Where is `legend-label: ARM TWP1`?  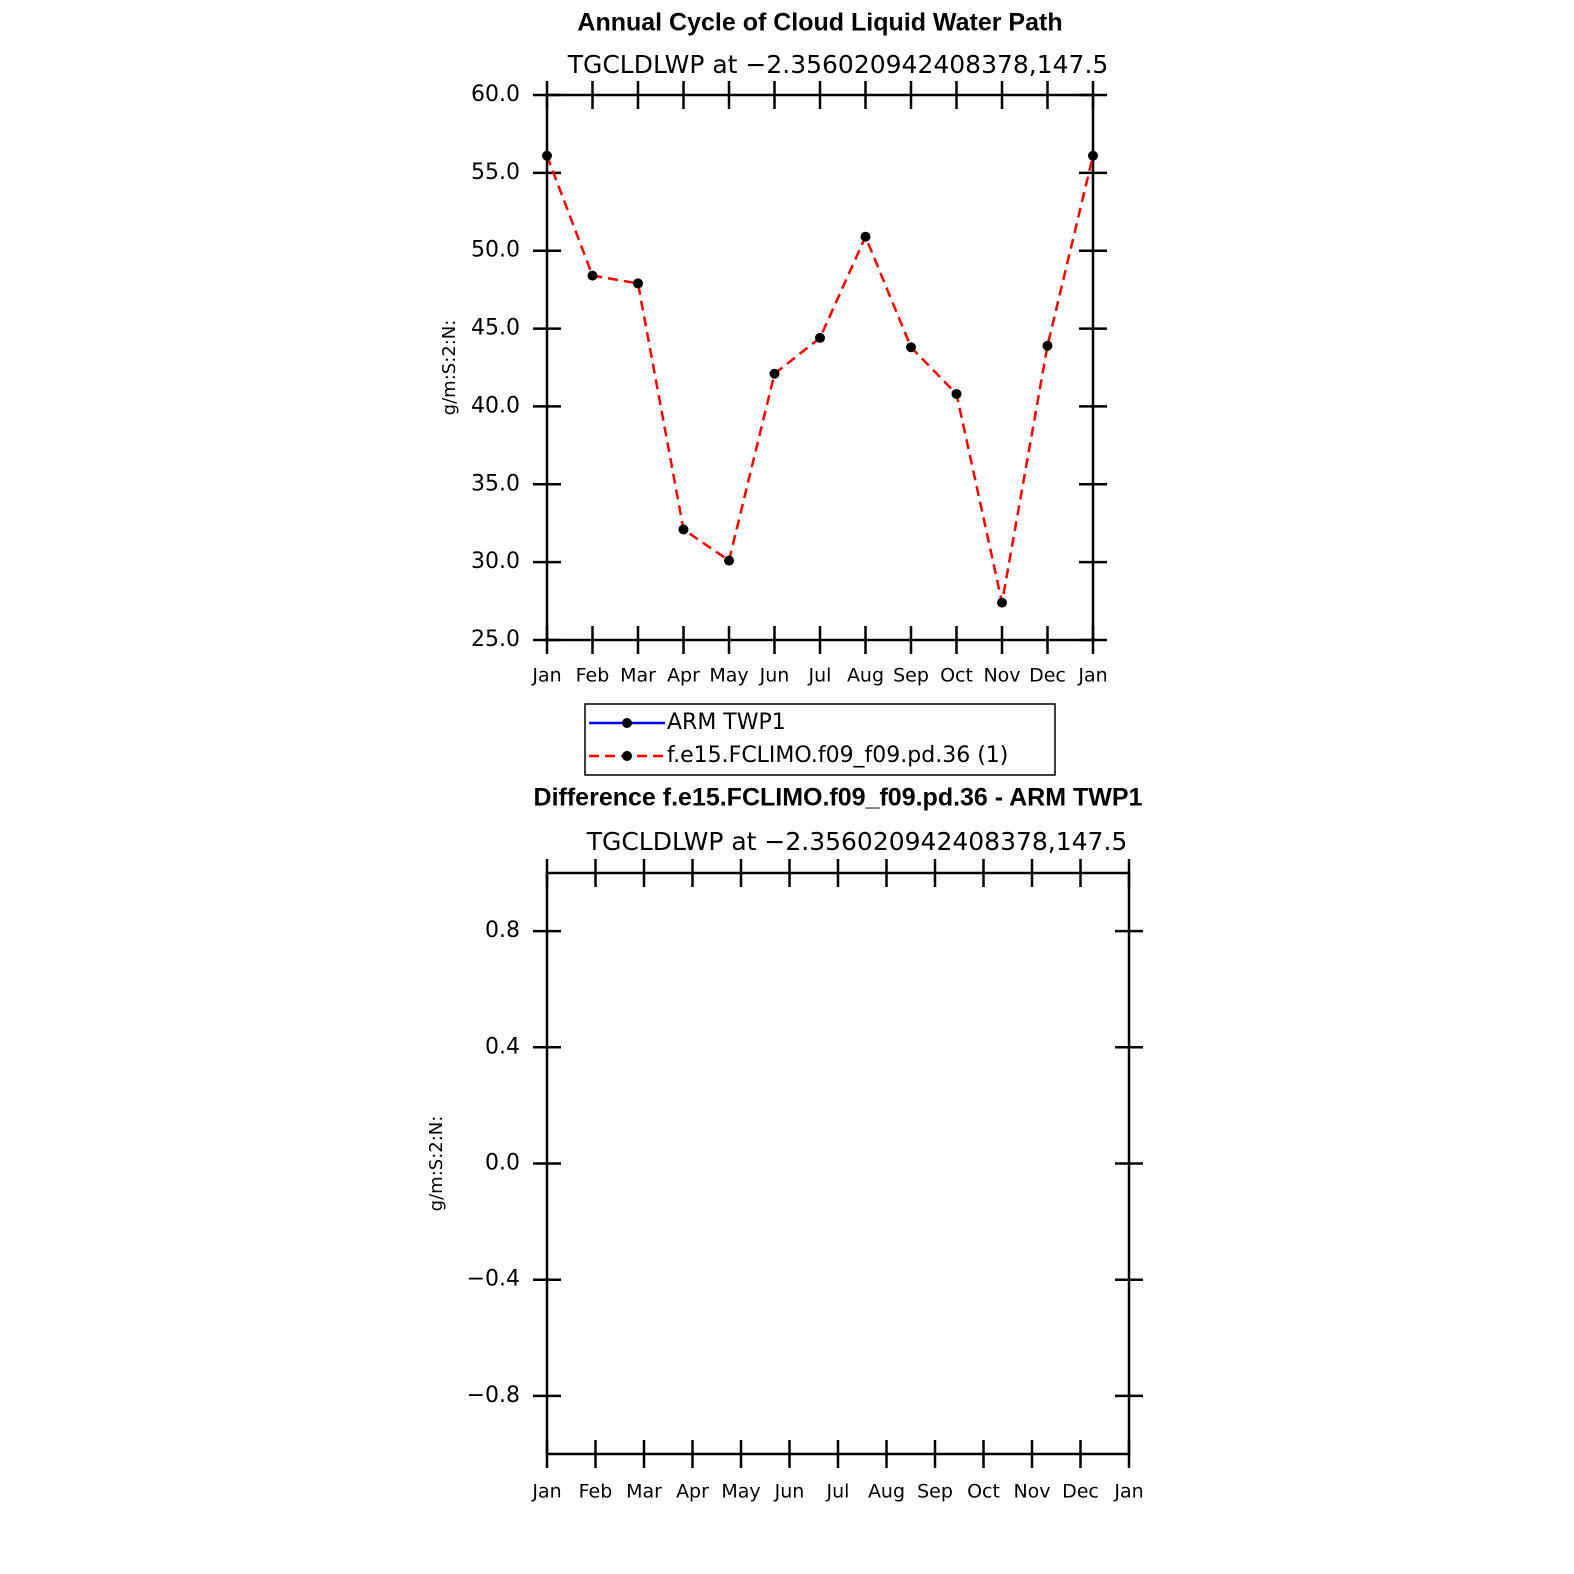 legend-label: ARM TWP1 is located at coordinates (726, 722).